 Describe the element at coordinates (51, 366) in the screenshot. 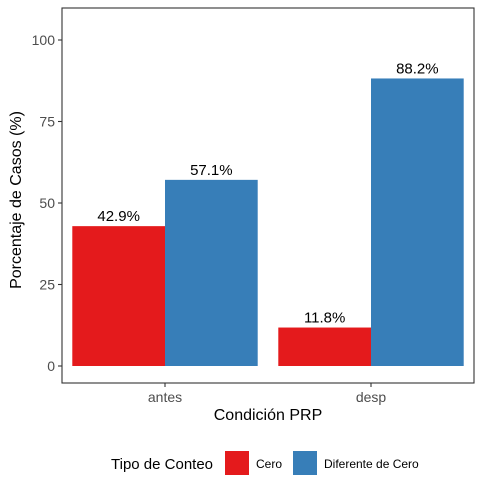

I see `y-tick-label: 0` at that location.